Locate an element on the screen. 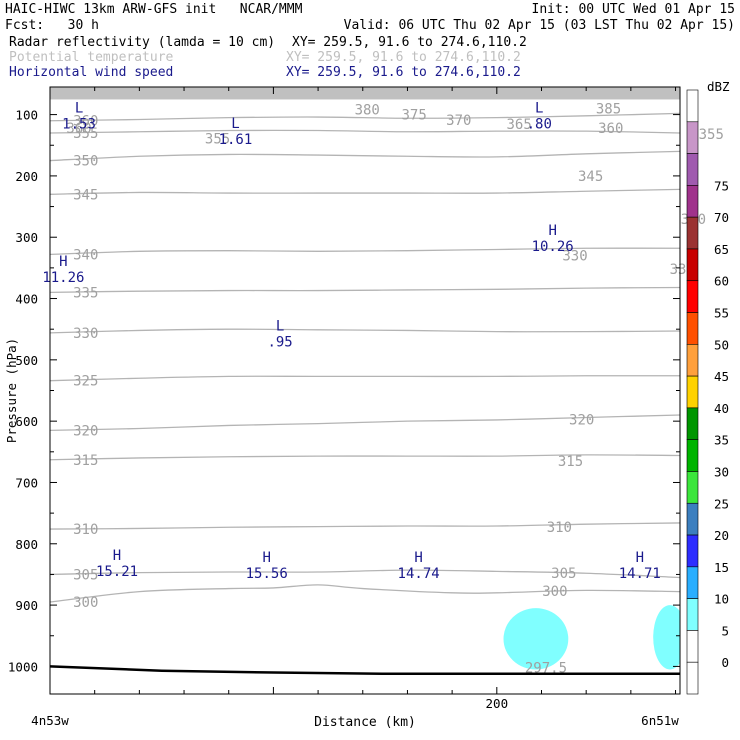 This screenshot has width=740, height=740. theta-inline-label: 320 is located at coordinates (581, 420).